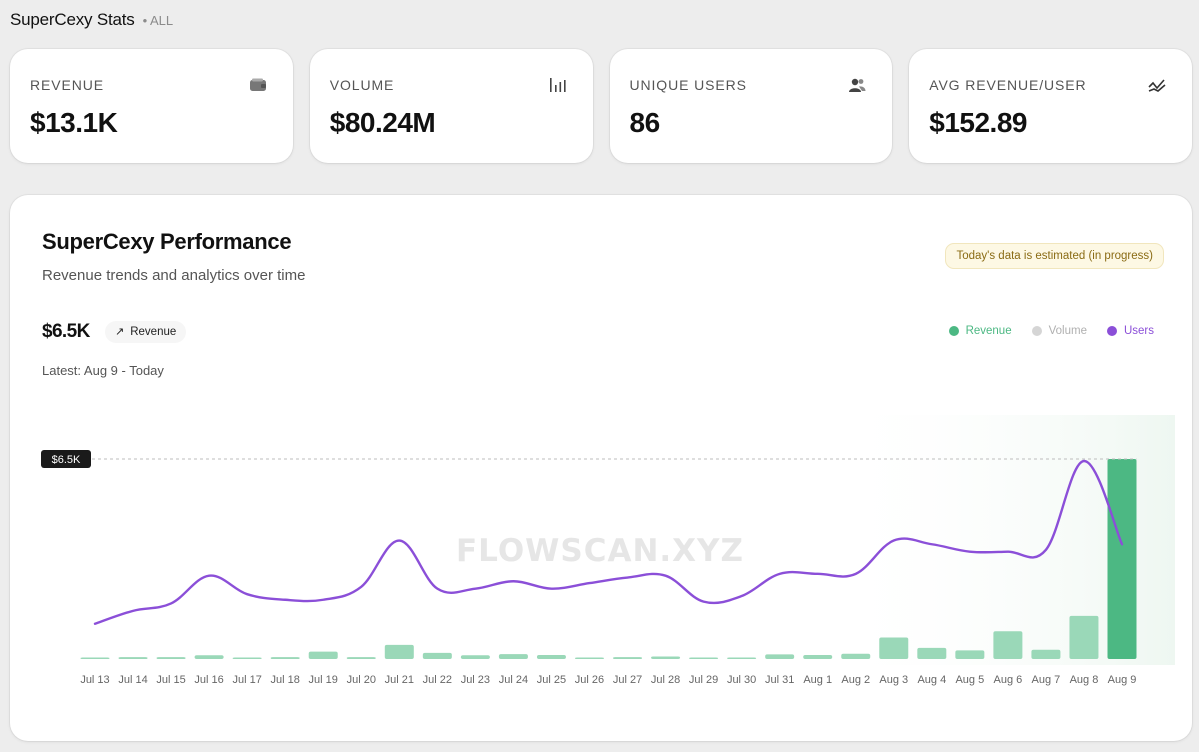  What do you see at coordinates (1046, 680) in the screenshot?
I see `x-axis-tick-label: Aug 7` at bounding box center [1046, 680].